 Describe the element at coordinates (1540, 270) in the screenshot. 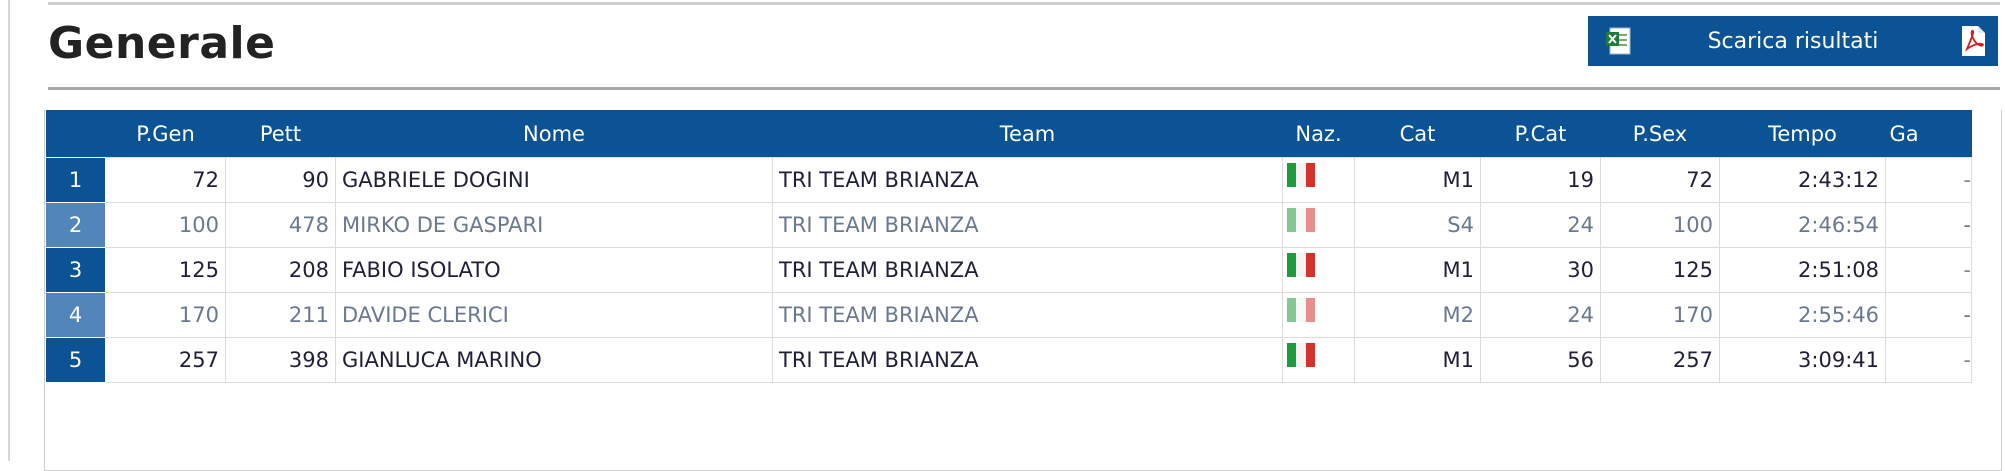

I see `pcat-cell: 30` at that location.